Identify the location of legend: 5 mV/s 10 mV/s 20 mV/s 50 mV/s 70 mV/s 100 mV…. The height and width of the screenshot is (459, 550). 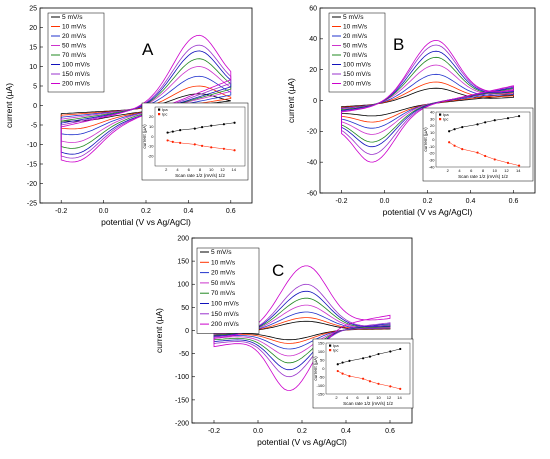
(228, 290).